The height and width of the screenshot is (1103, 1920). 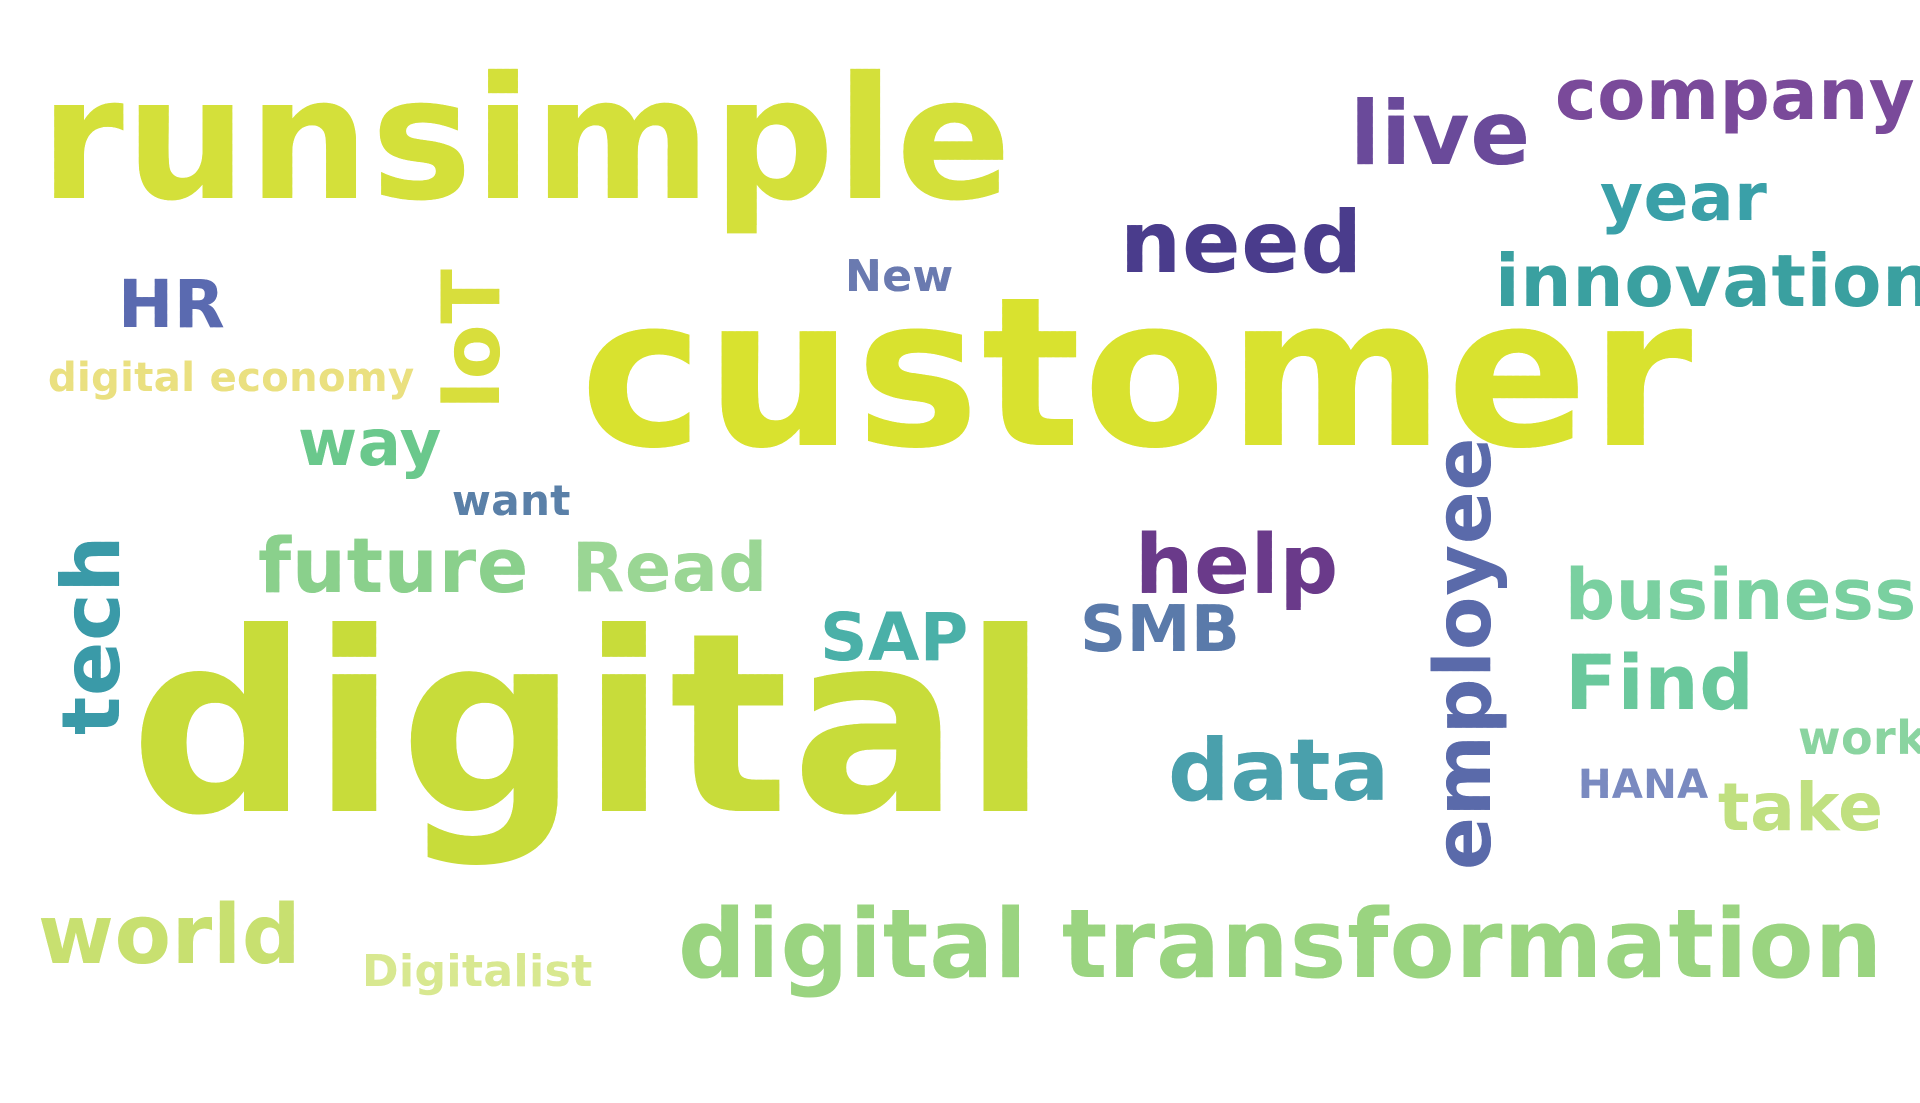 I want to click on word-find: Find, so click(x=1660, y=682).